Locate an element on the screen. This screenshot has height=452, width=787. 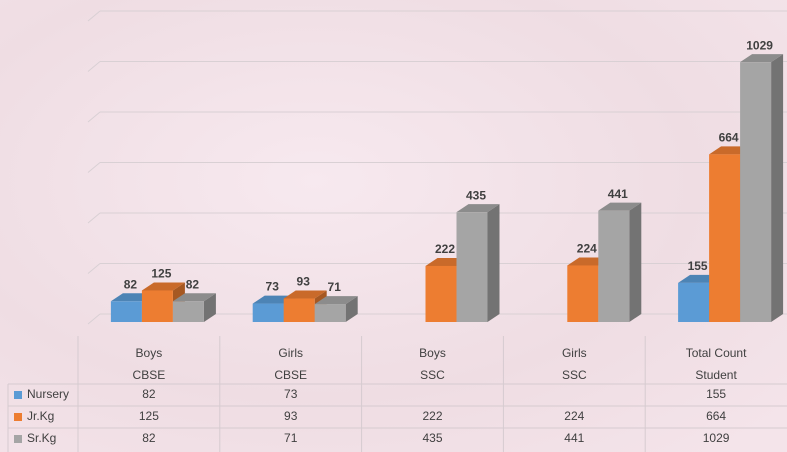
legend-label: Nursery is located at coordinates (48, 394).